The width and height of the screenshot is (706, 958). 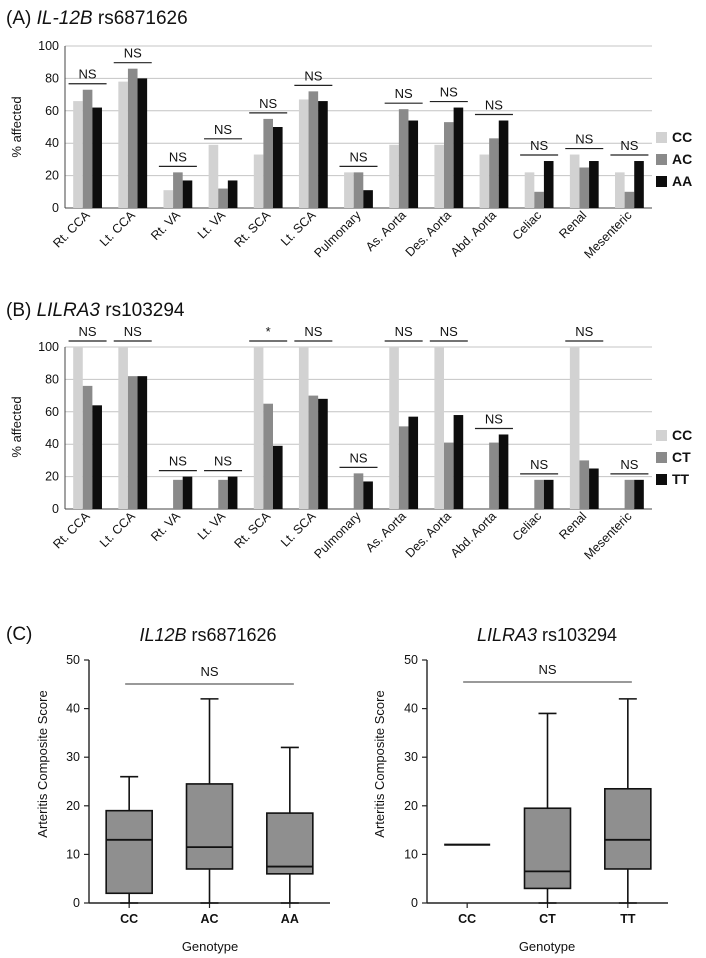 What do you see at coordinates (503, 164) in the screenshot?
I see `bar-abd-aorta-aa` at bounding box center [503, 164].